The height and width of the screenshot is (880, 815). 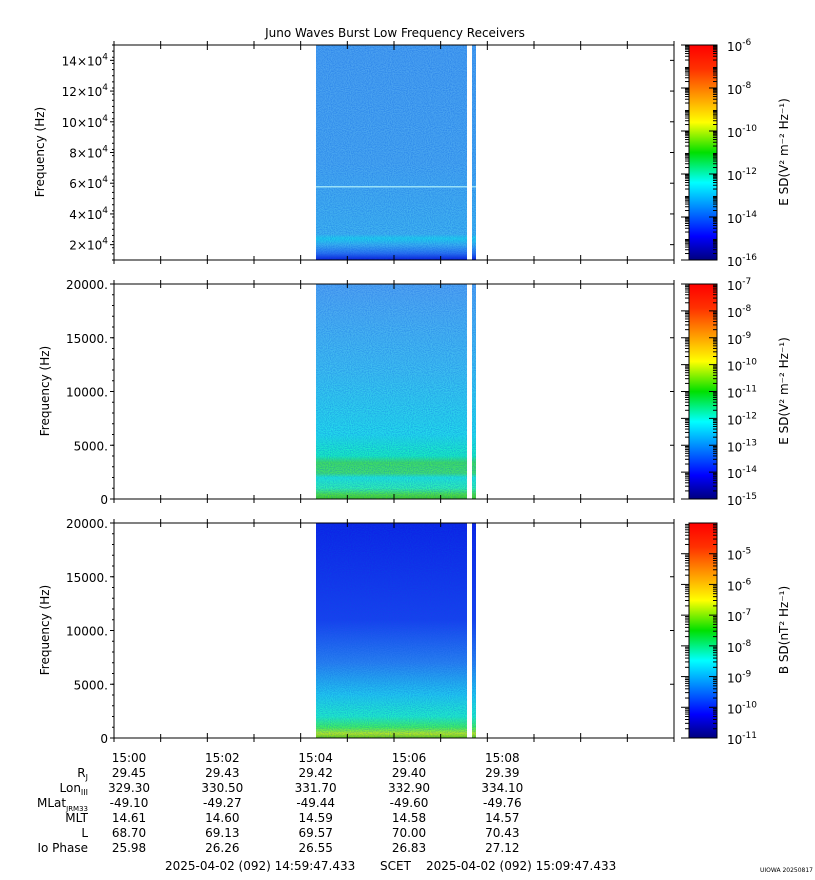 What do you see at coordinates (87, 632) in the screenshot?
I see `y-tick-label-b-low: 10000.` at bounding box center [87, 632].